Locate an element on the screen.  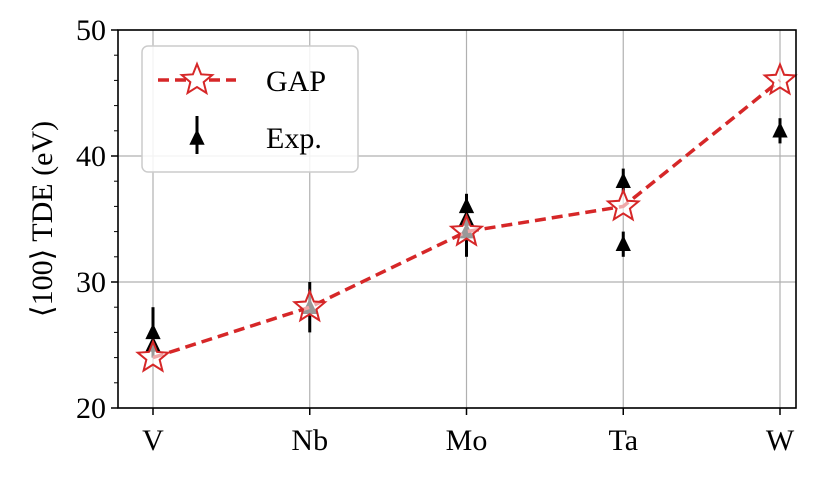
y-axis-label: ⟨100⟩ TDE (eV) is located at coordinates (42, 219).